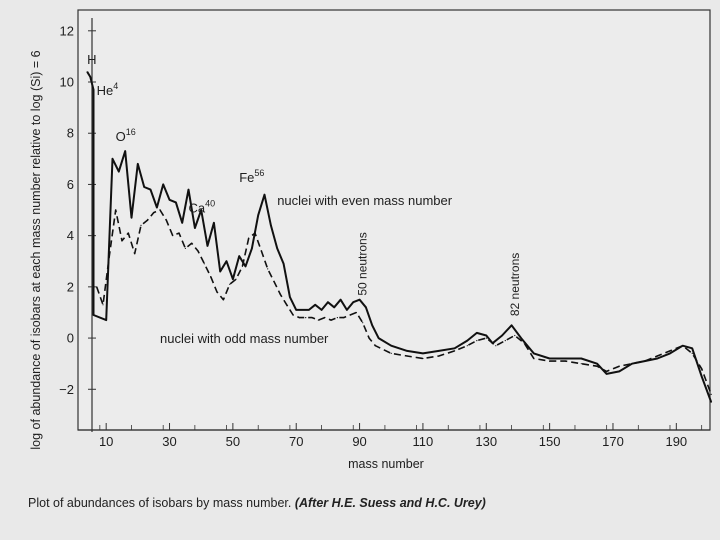 Image resolution: width=720 pixels, height=540 pixels. What do you see at coordinates (70, 286) in the screenshot?
I see `y-tick-label: 2` at bounding box center [70, 286].